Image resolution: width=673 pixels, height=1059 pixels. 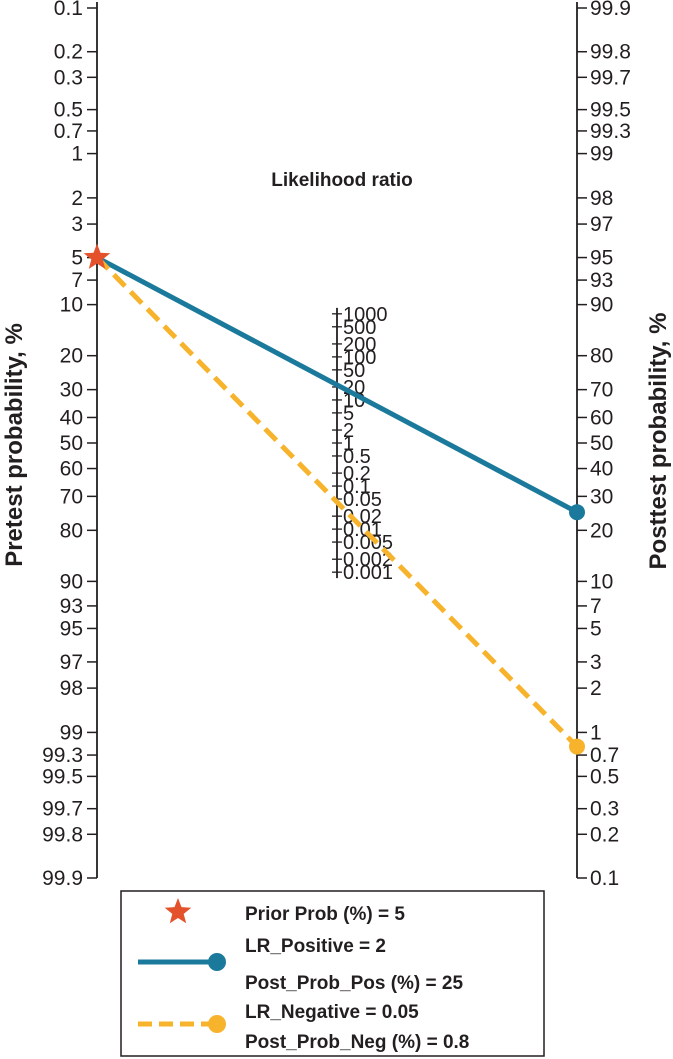 I want to click on middle-tick-label-100: 100, so click(x=359, y=358).